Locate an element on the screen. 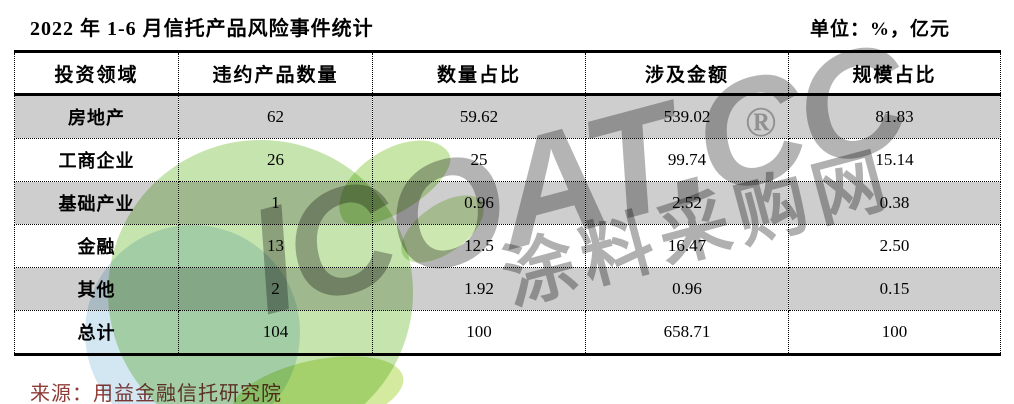 The width and height of the screenshot is (1014, 404). row-label-cell: 金融 is located at coordinates (96, 246).